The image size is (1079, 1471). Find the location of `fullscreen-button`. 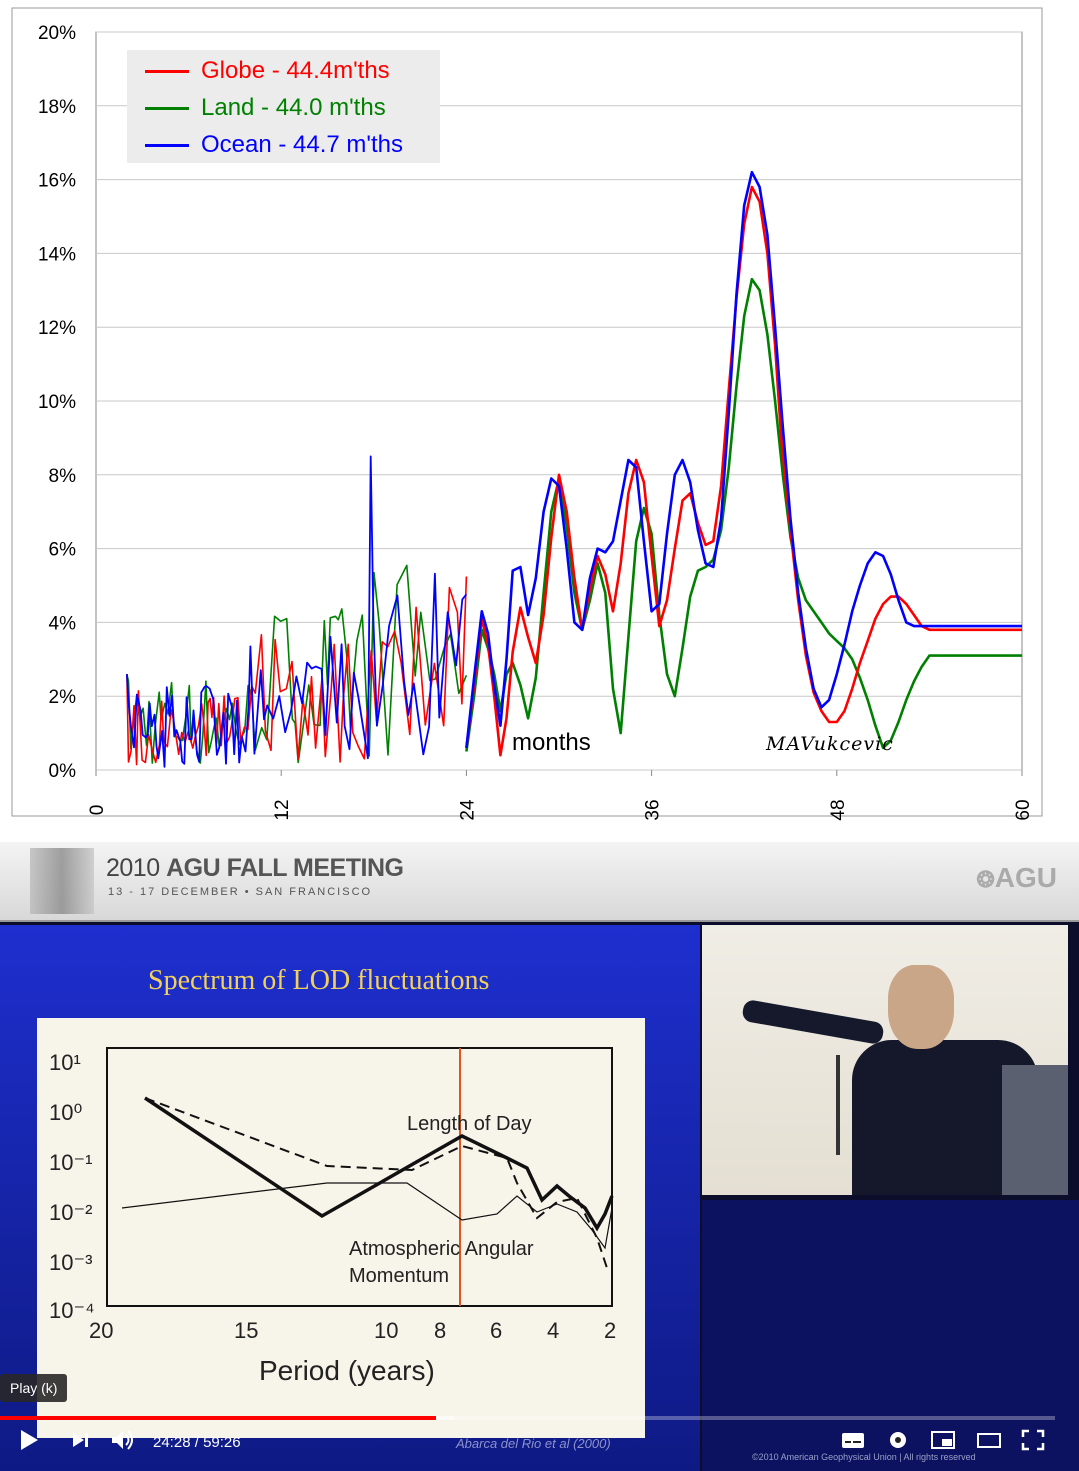

fullscreen-button is located at coordinates (1033, 1444).